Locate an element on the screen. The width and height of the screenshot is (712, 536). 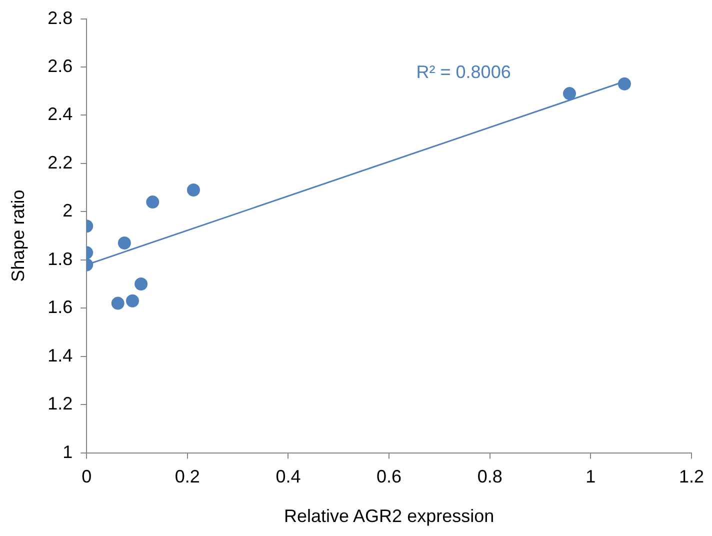
y-tick-label: 2.2 is located at coordinates (60, 162).